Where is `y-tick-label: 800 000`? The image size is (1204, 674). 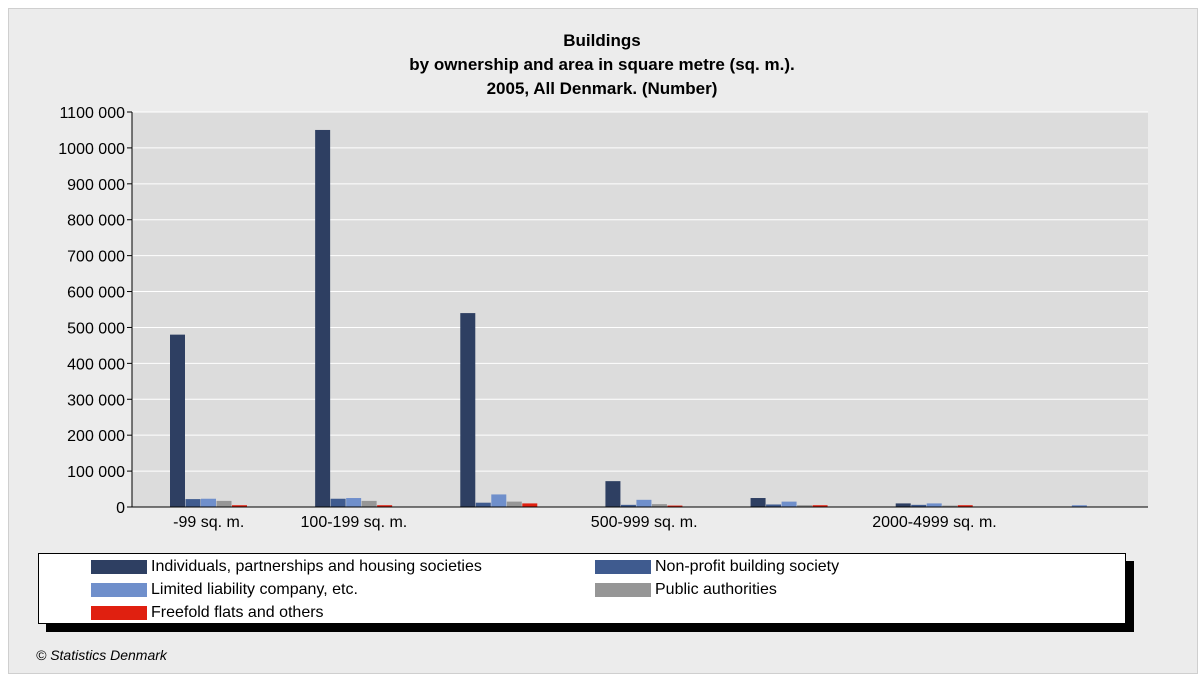
y-tick-label: 800 000 is located at coordinates (96, 221).